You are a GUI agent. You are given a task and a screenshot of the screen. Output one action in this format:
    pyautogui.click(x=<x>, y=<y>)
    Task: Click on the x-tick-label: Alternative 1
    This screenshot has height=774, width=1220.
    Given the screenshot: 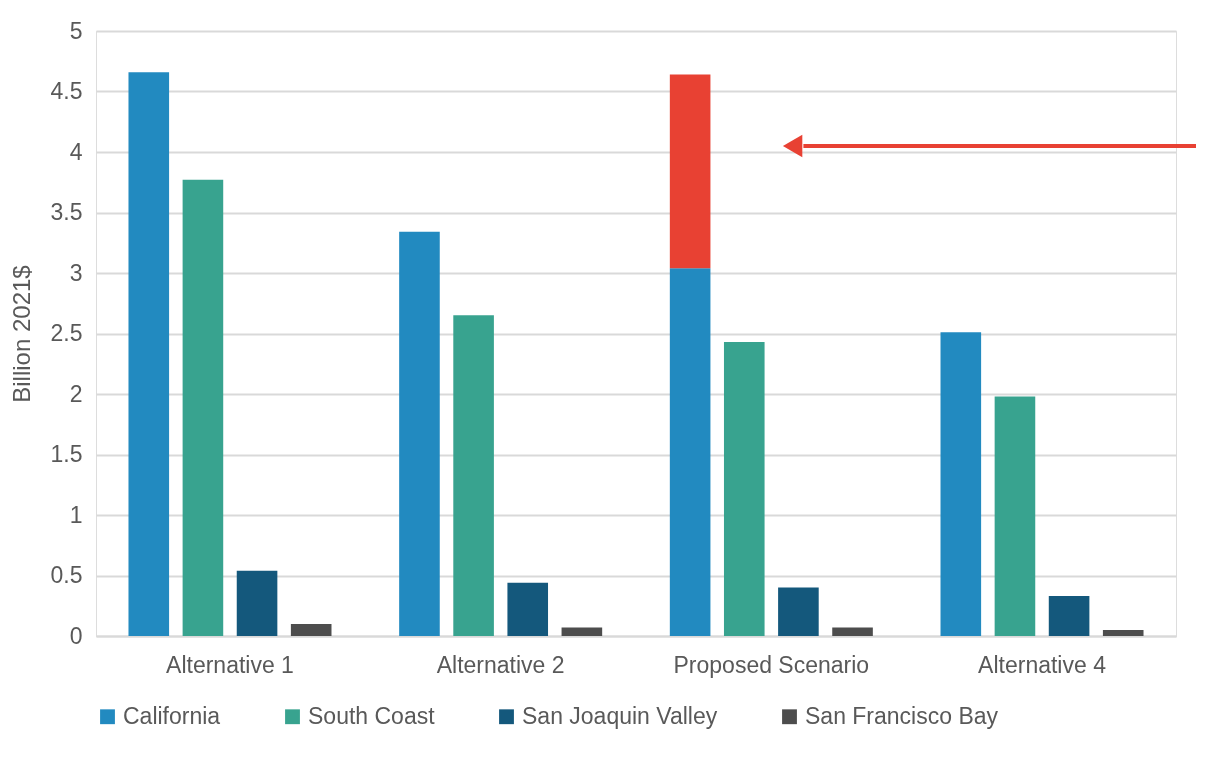 What is the action you would take?
    pyautogui.click(x=230, y=664)
    